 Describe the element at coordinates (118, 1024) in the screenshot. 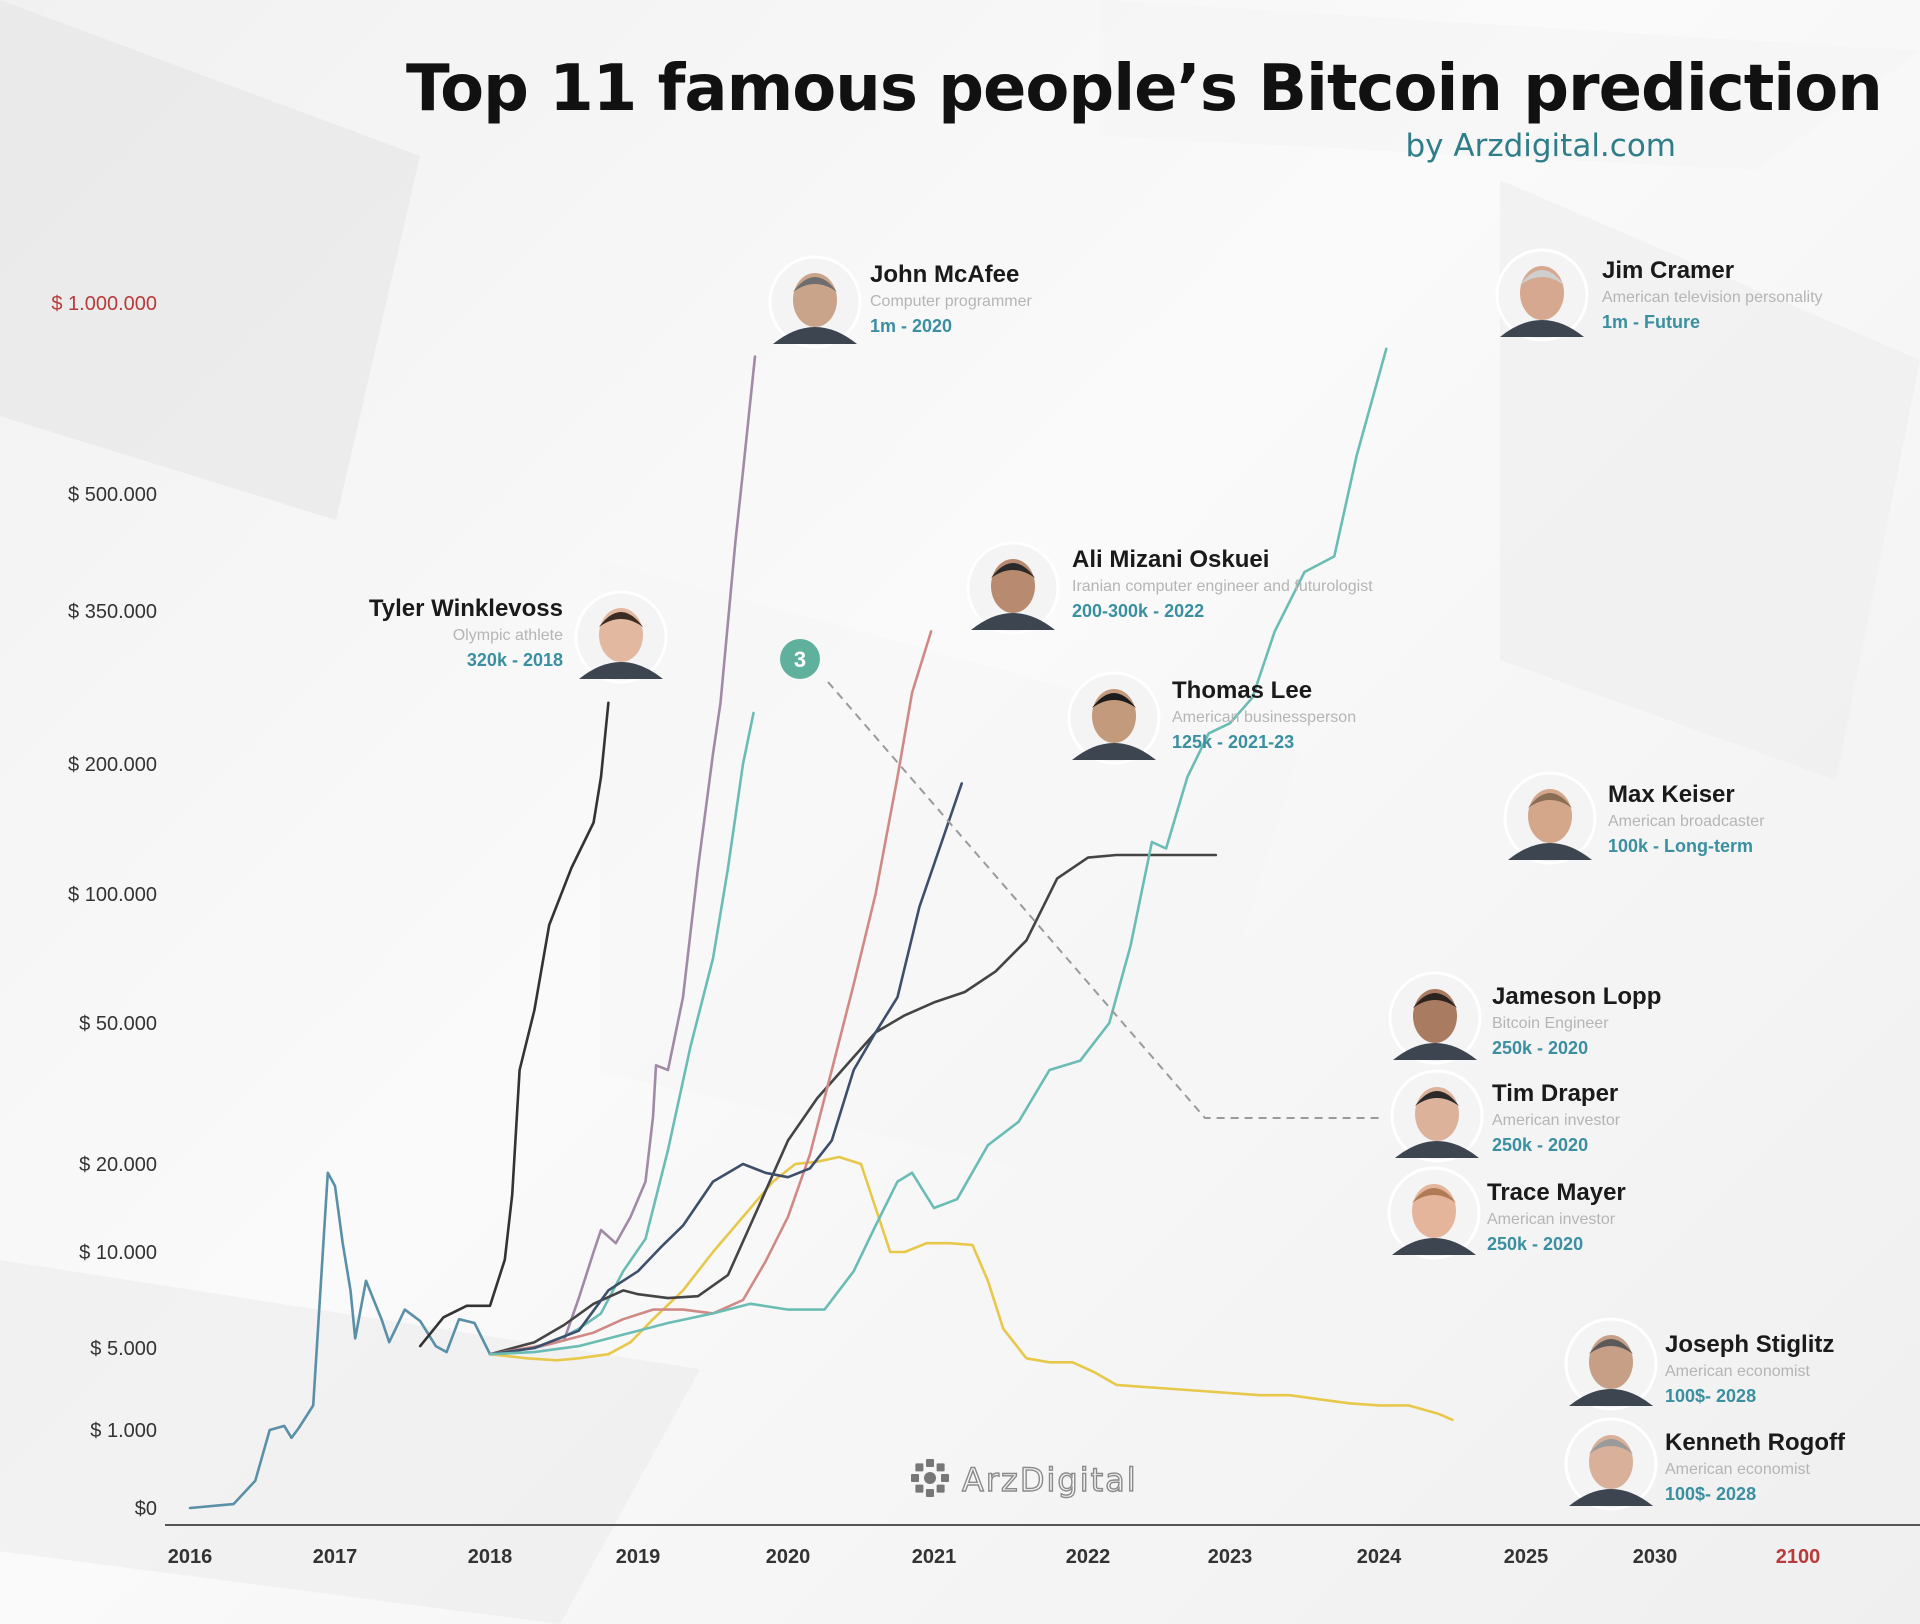

I see `y-tick-label: $ 50.000` at that location.